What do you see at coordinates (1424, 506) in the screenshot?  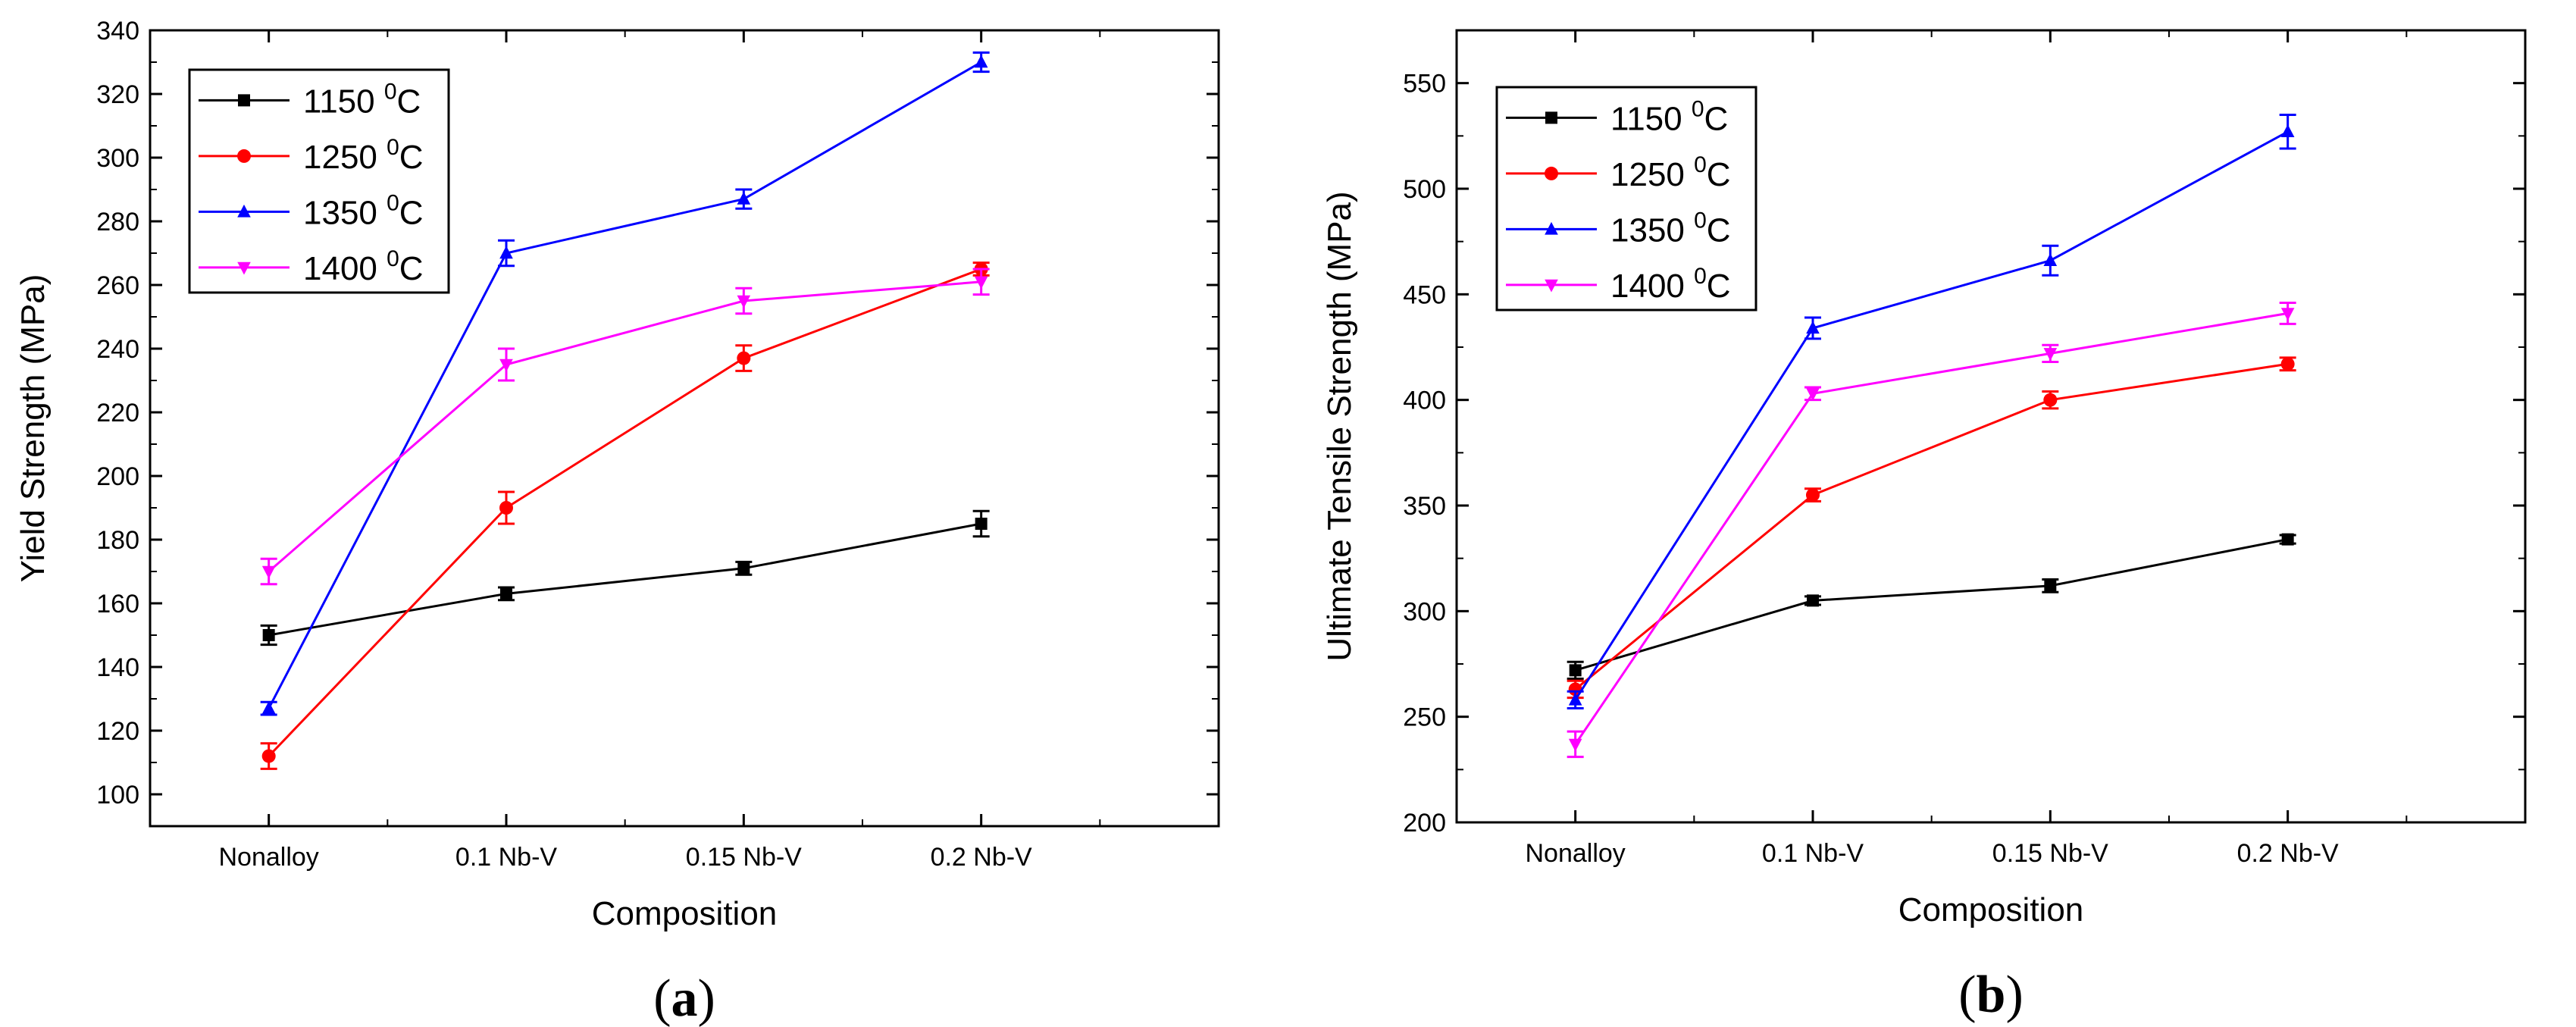 I see `y-tick-label: 350` at bounding box center [1424, 506].